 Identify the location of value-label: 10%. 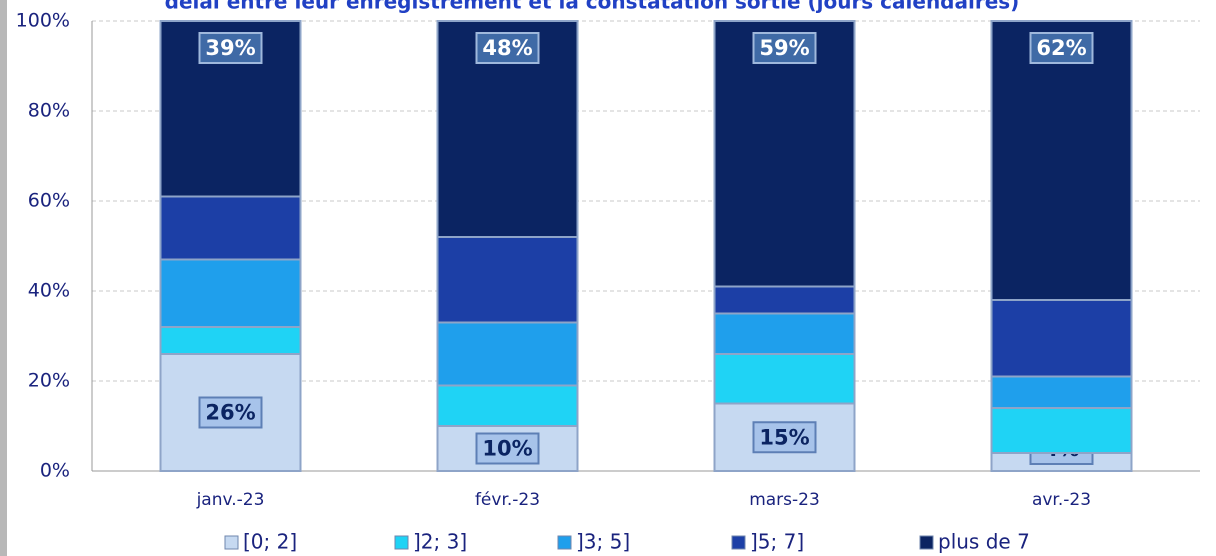
(507, 449).